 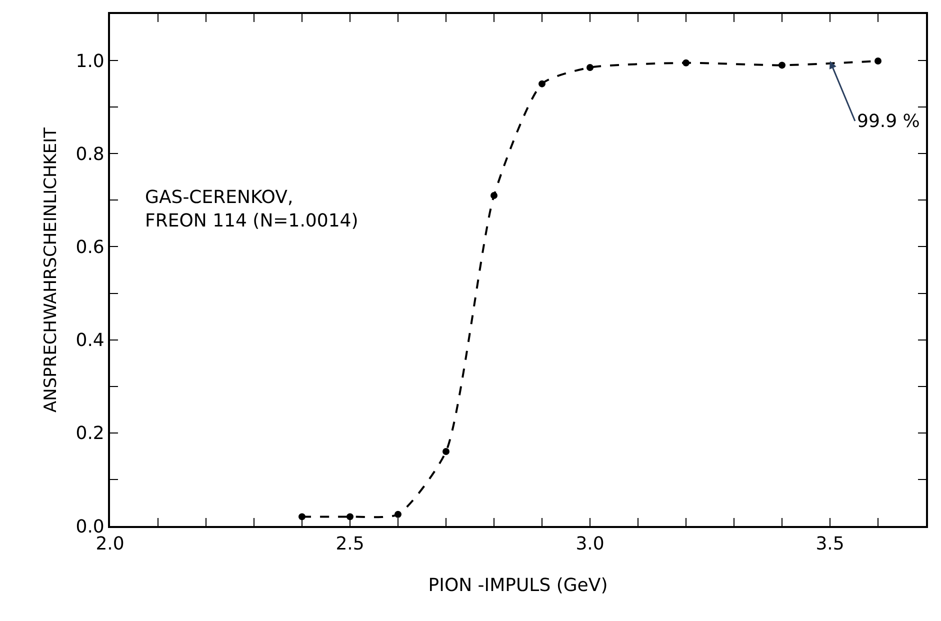 What do you see at coordinates (90, 61) in the screenshot?
I see `y-tick-label: 1.0` at bounding box center [90, 61].